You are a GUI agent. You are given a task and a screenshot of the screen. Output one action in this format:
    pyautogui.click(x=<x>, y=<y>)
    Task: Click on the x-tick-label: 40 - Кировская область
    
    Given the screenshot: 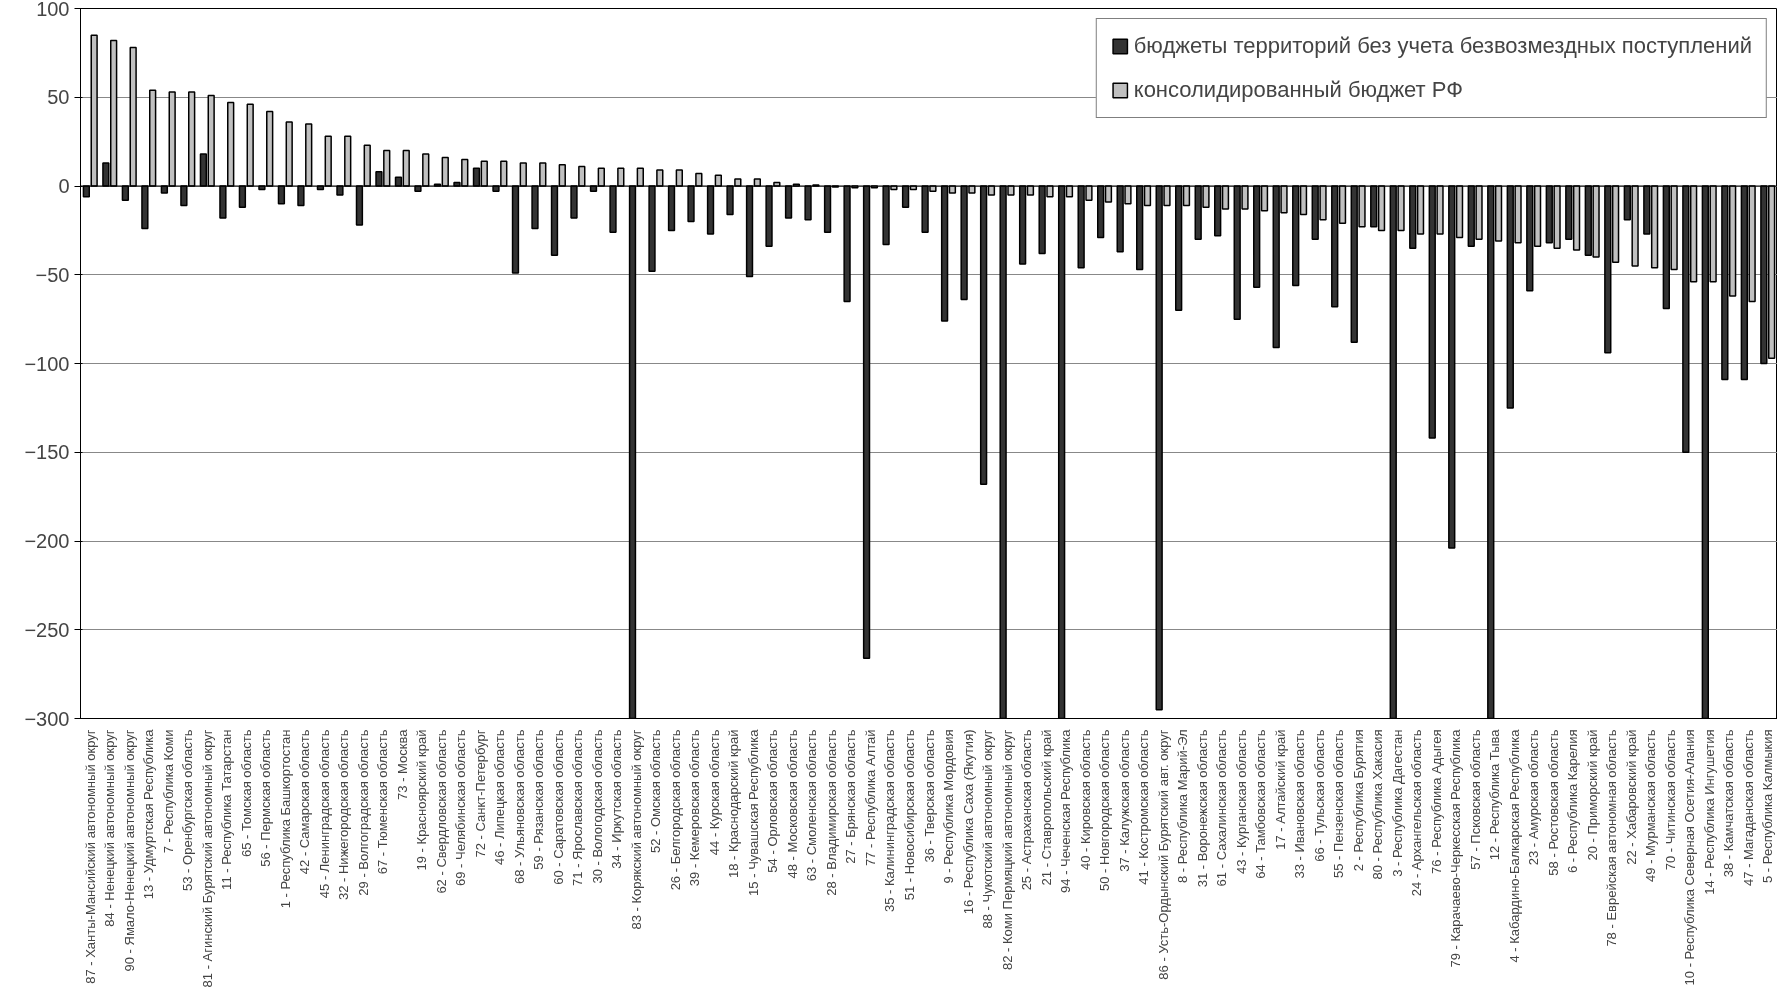 What is the action you would take?
    pyautogui.click(x=1085, y=800)
    